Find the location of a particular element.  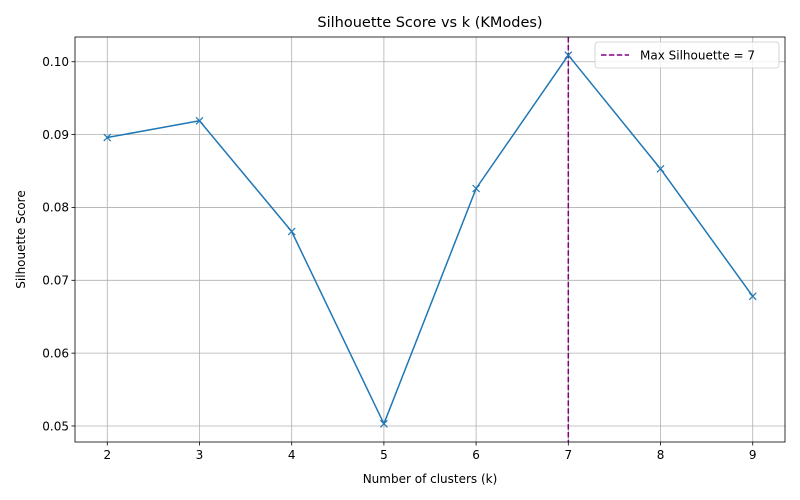

x-tick-label: 8 is located at coordinates (661, 455).